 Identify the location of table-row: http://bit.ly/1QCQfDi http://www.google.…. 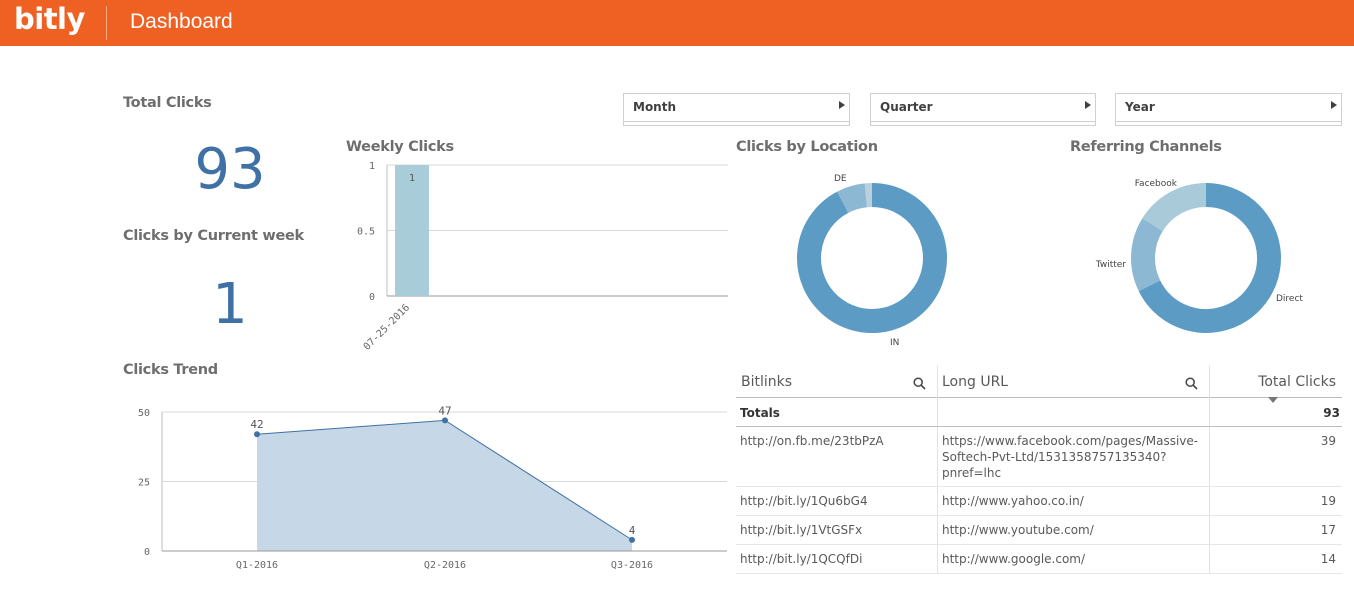
(1039, 559).